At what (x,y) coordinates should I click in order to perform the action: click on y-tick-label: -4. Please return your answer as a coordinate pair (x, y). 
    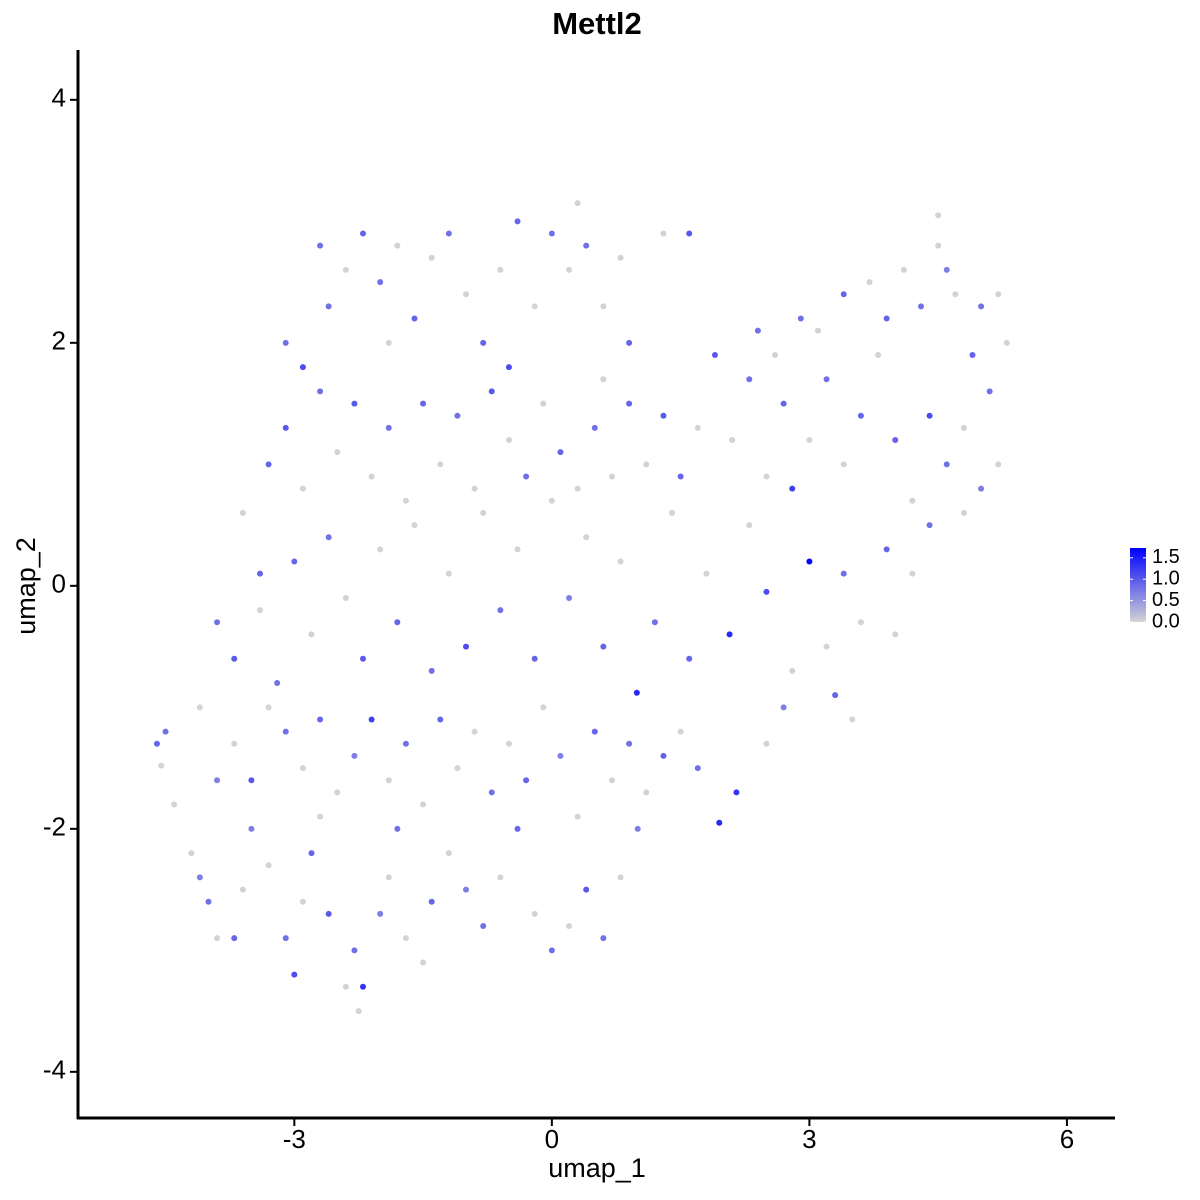
    Looking at the image, I should click on (54, 1070).